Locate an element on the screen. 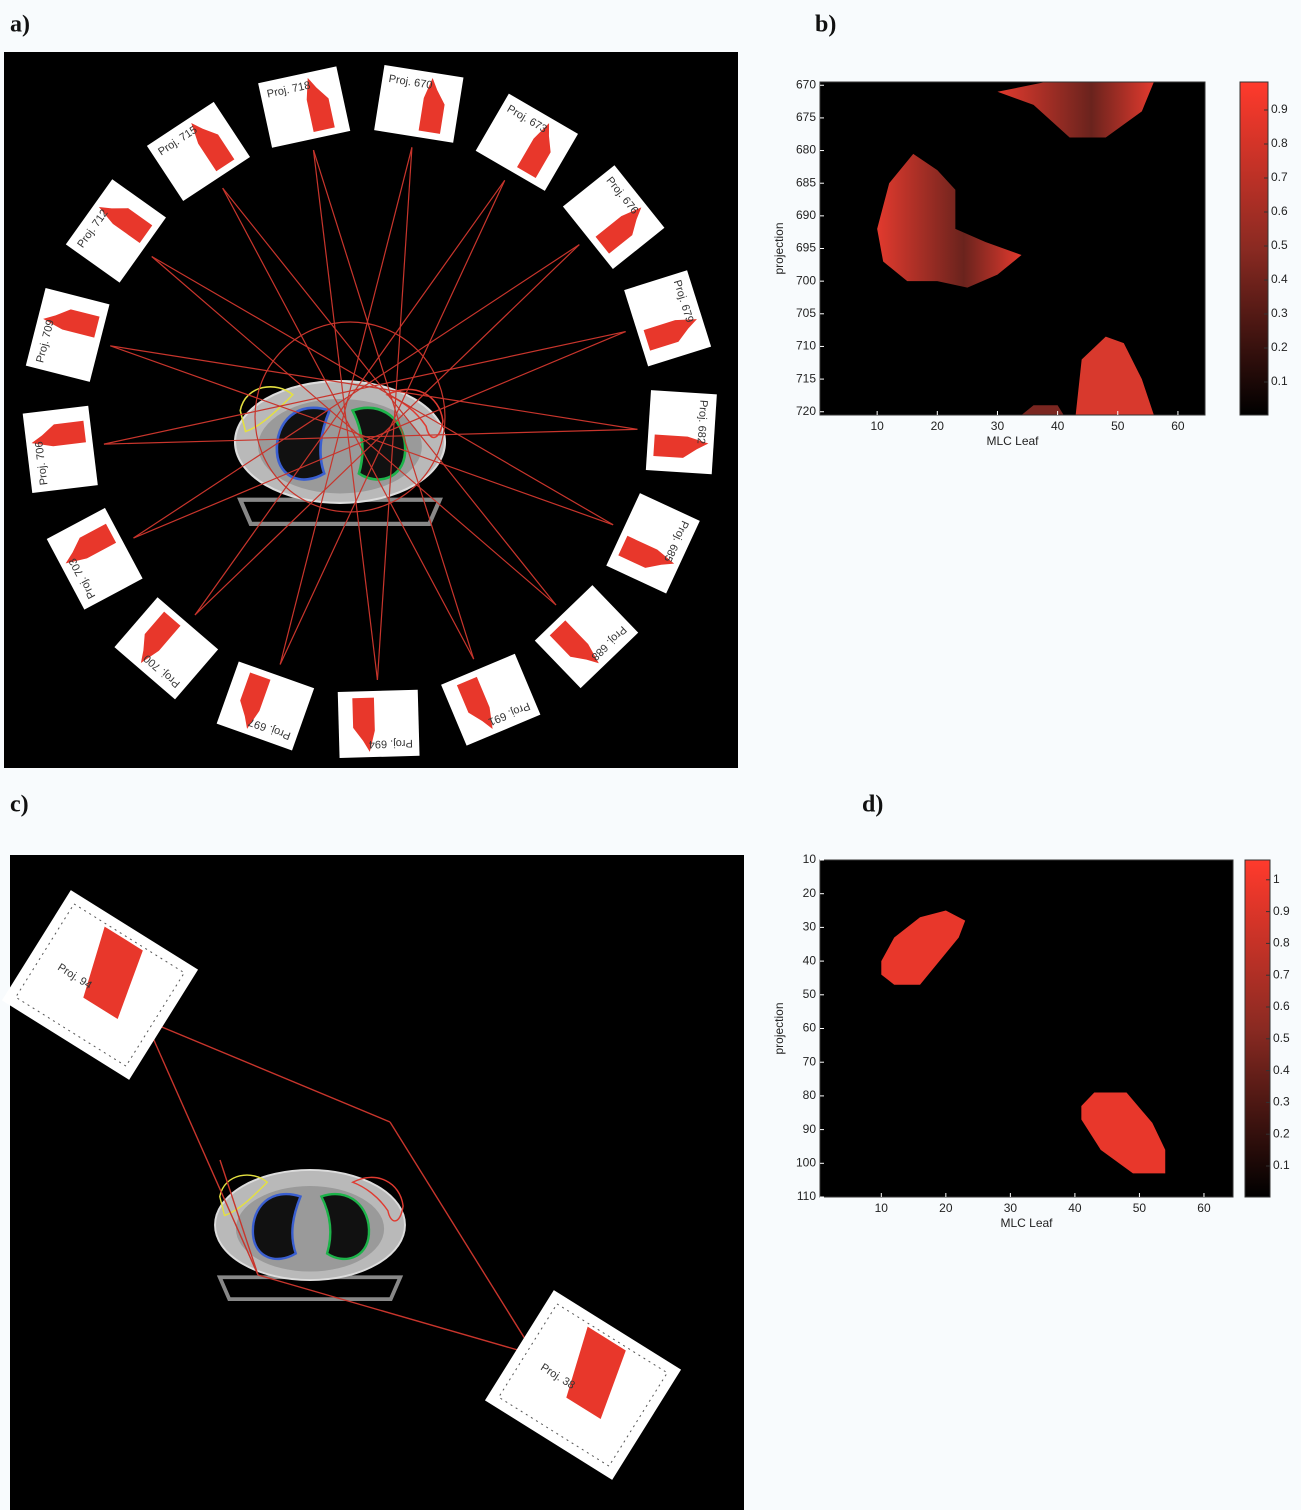  ct-contour-red is located at coordinates (377, 1199).